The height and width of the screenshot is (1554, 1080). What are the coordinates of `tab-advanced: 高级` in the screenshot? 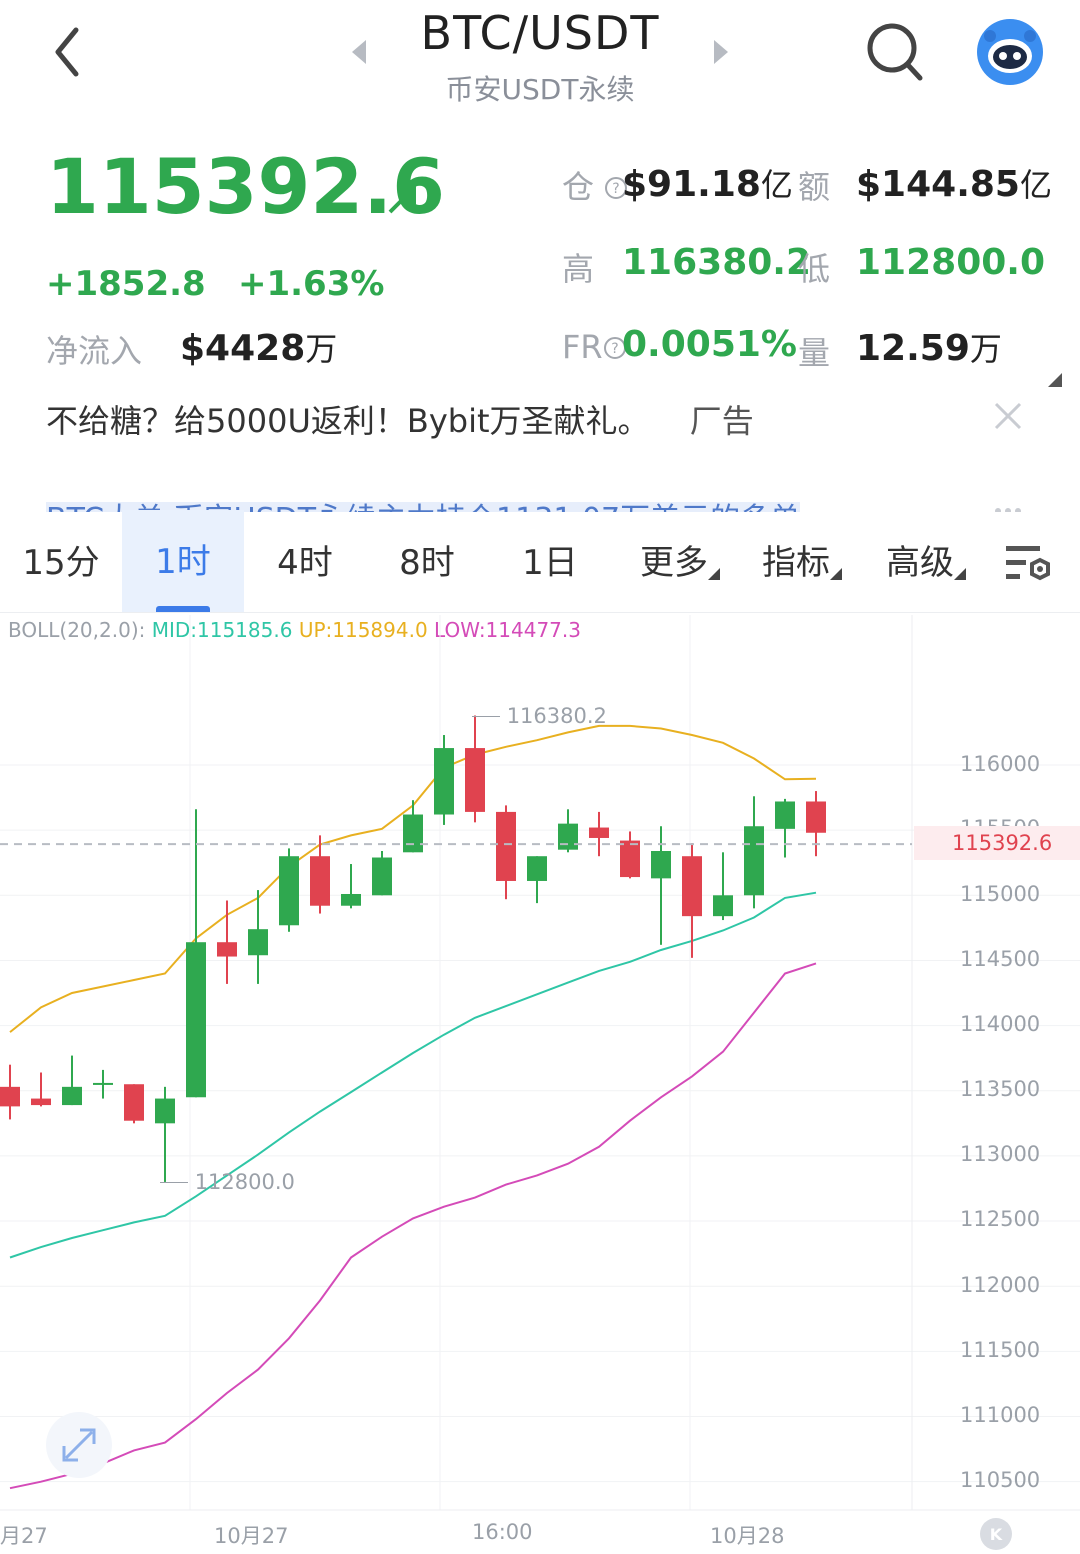 It's located at (926, 574).